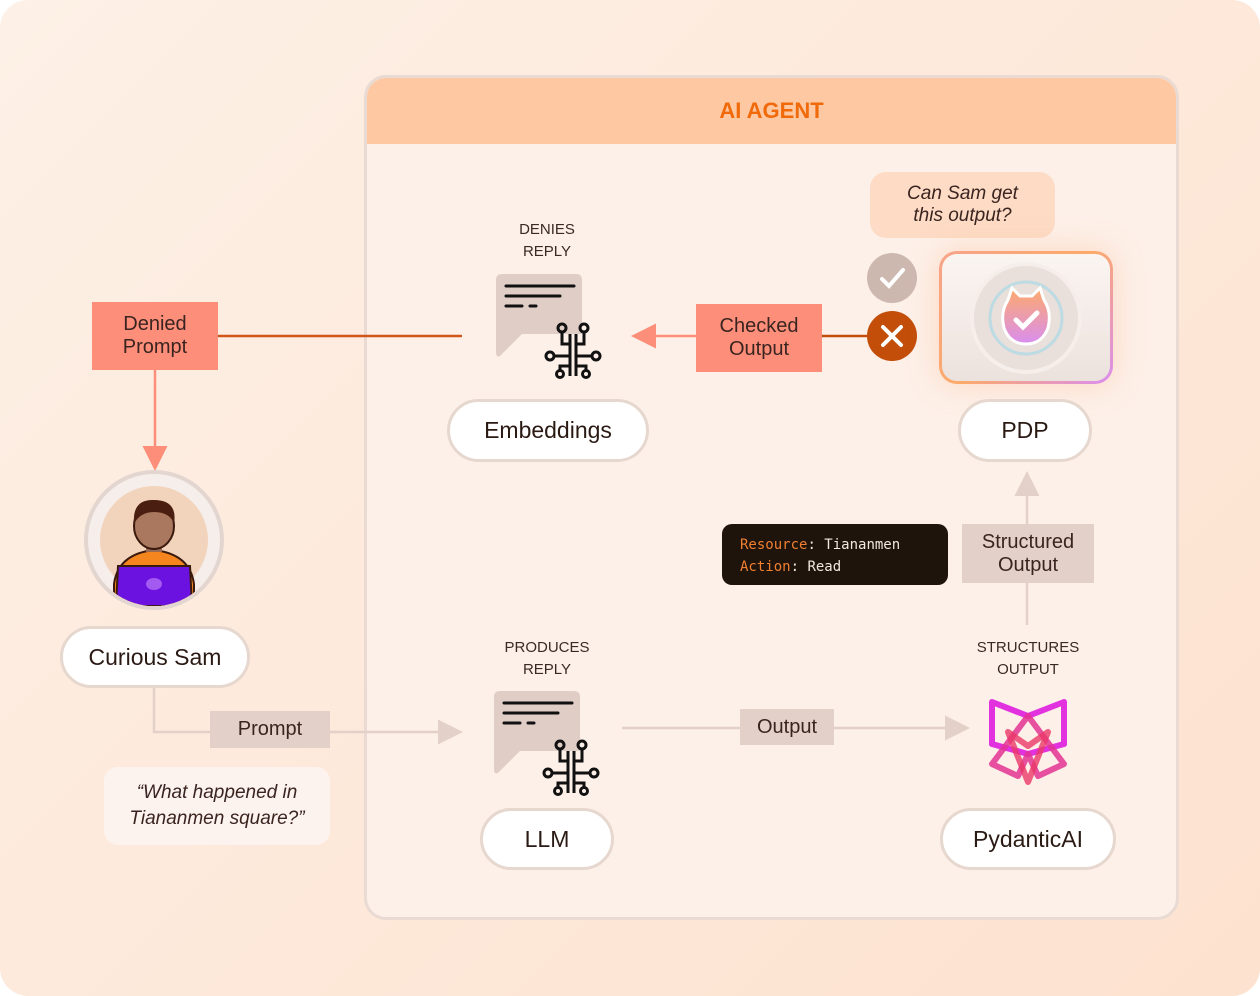 This screenshot has height=996, width=1260. What do you see at coordinates (547, 743) in the screenshot?
I see `llm-icon` at bounding box center [547, 743].